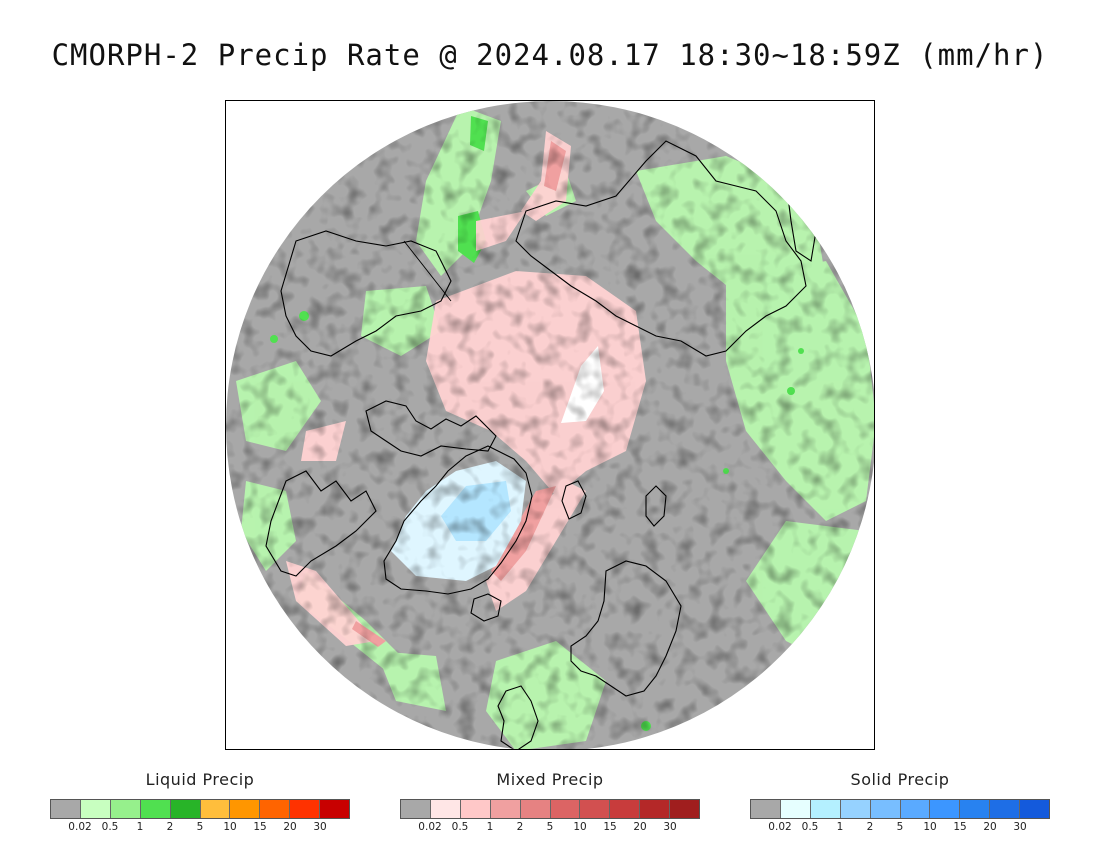 This screenshot has height=850, width=1100. I want to click on hudson-region-coastline, so click(321, 523).